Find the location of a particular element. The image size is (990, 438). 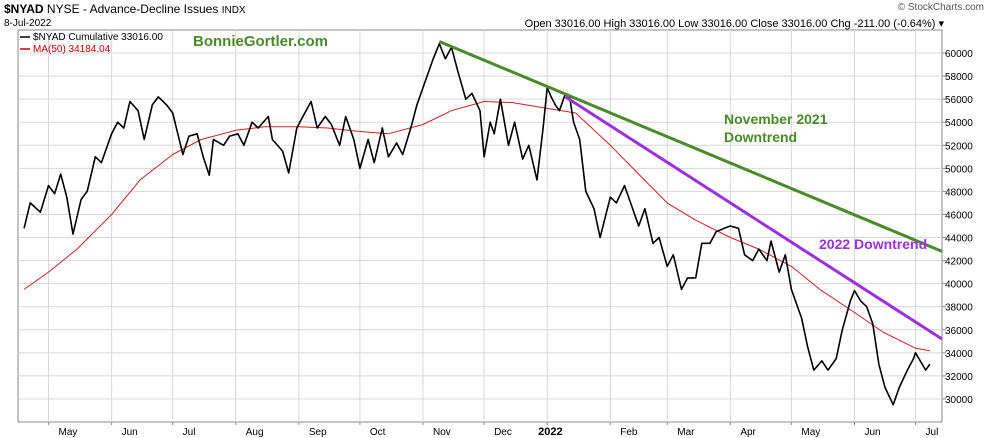

y-tick-label: 30000 is located at coordinates (959, 400).